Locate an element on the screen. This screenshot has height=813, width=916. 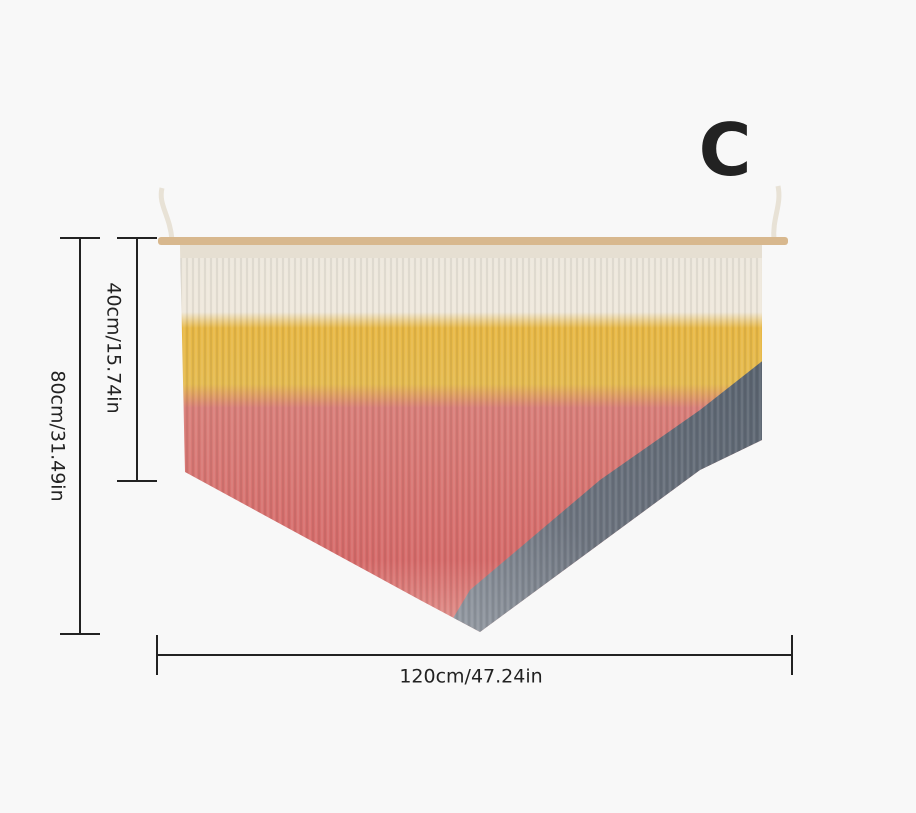
width-label: 120cm/47.24in is located at coordinates (470, 677).